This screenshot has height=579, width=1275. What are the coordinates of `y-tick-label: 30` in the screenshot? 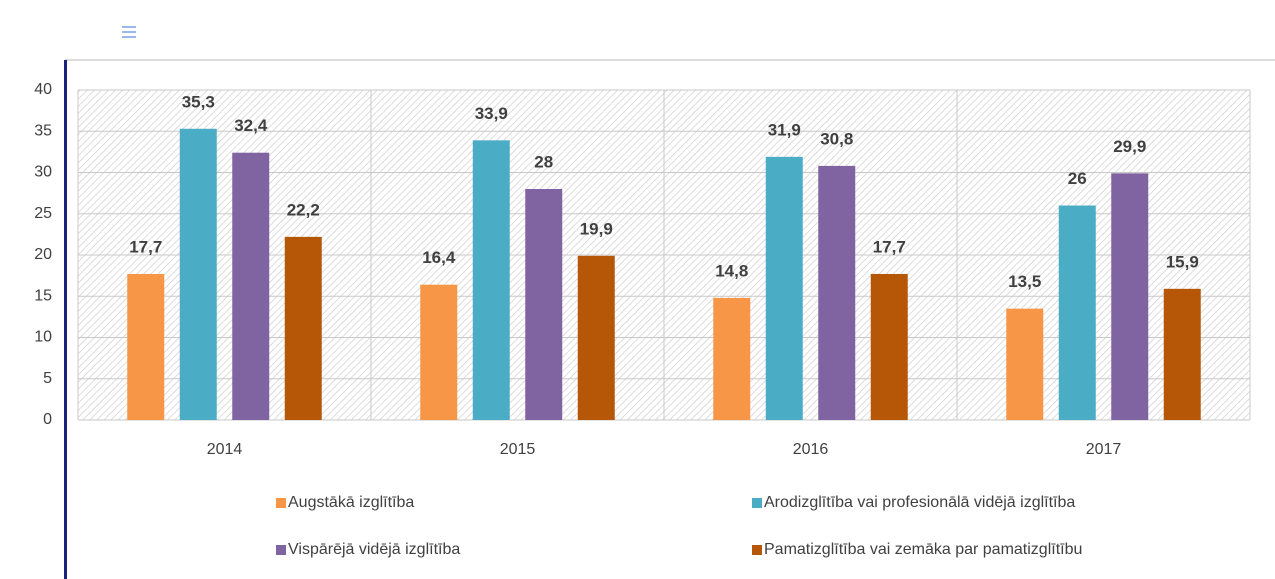 It's located at (43, 172).